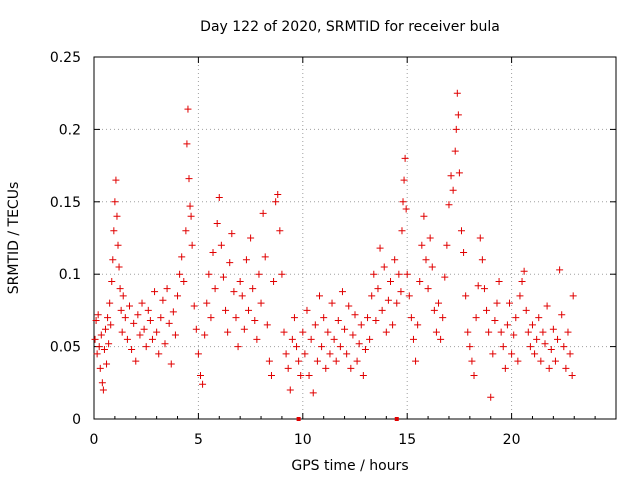 Image resolution: width=640 pixels, height=480 pixels. What do you see at coordinates (94, 440) in the screenshot?
I see `x-tick-label: 0` at bounding box center [94, 440].